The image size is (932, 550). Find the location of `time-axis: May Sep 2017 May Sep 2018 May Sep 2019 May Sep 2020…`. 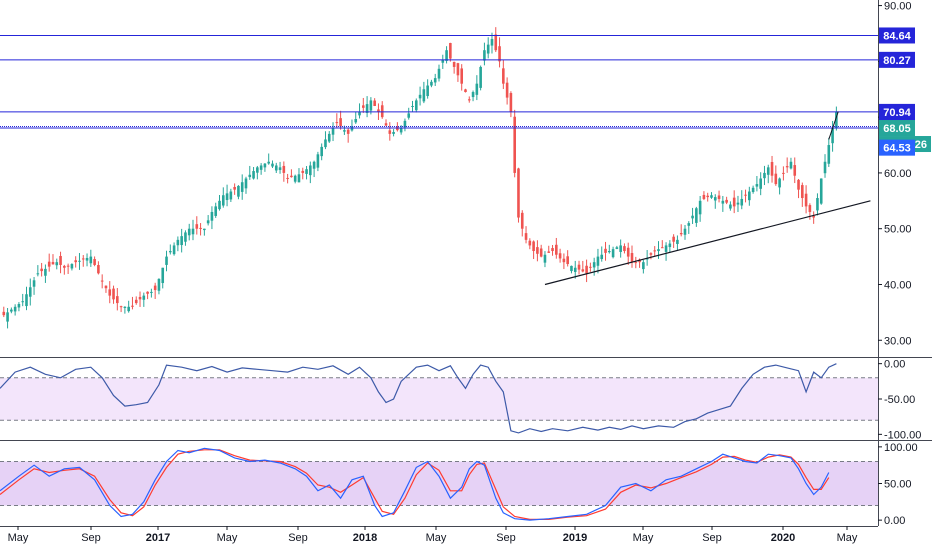

time-axis: May Sep 2017 May Sep 2018 May Sep 2019 May Sep 2020… is located at coordinates (433, 535).